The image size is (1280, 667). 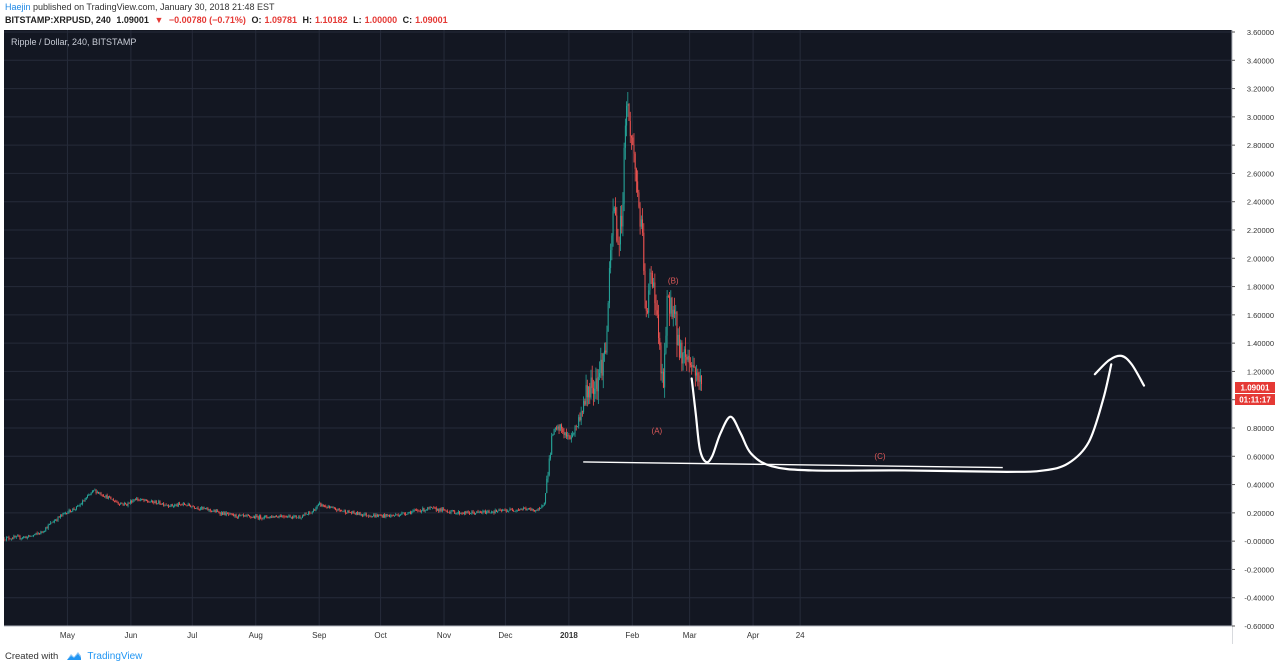 I want to click on price-tag-box, so click(x=1255, y=387).